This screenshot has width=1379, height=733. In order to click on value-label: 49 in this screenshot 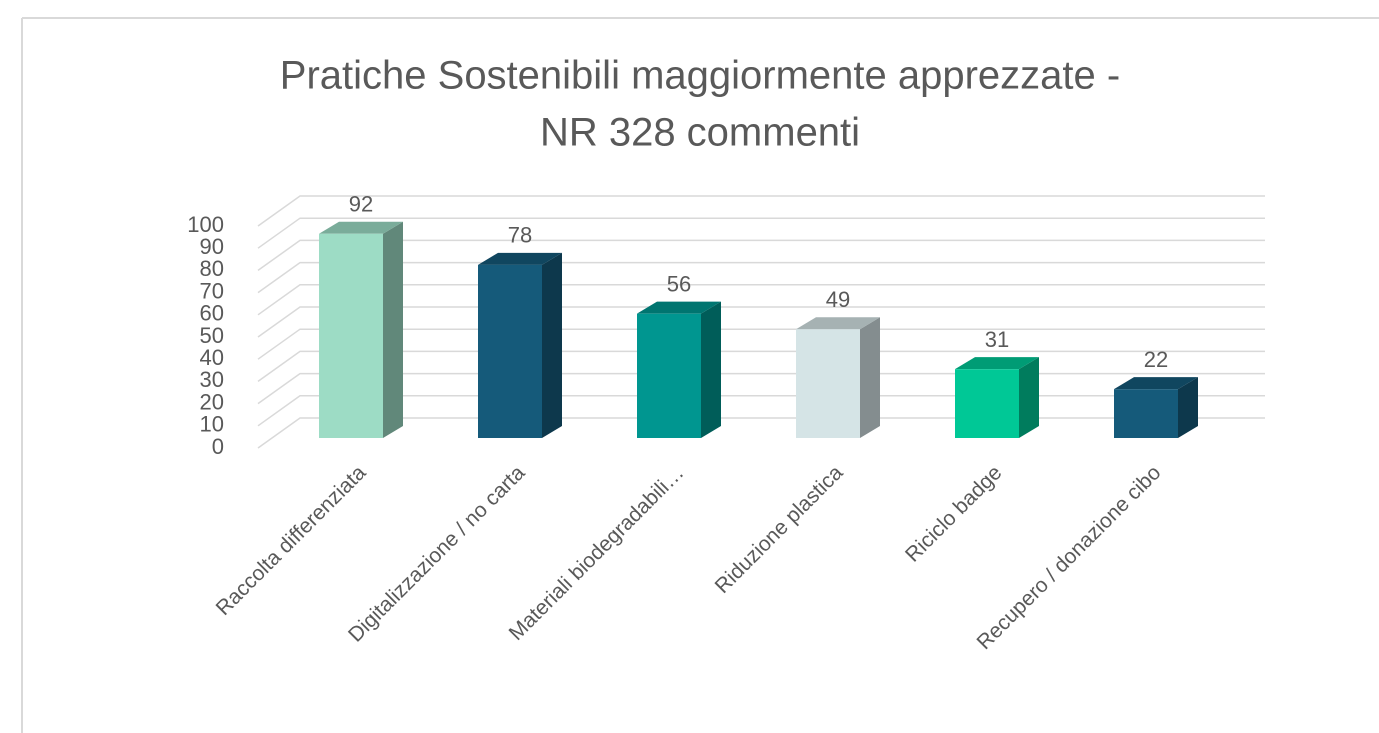, I will do `click(838, 299)`.